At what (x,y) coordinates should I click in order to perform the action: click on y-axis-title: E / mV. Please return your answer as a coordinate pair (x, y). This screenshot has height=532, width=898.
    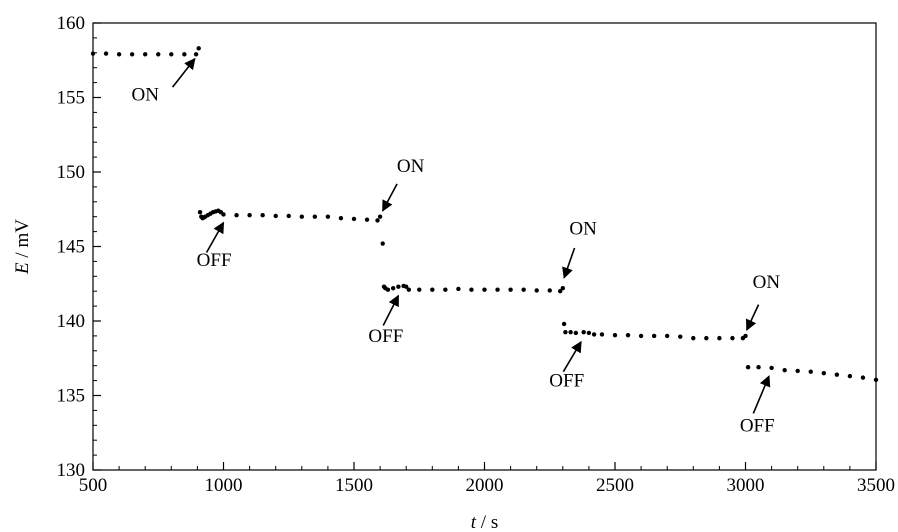
    Looking at the image, I should click on (22, 247).